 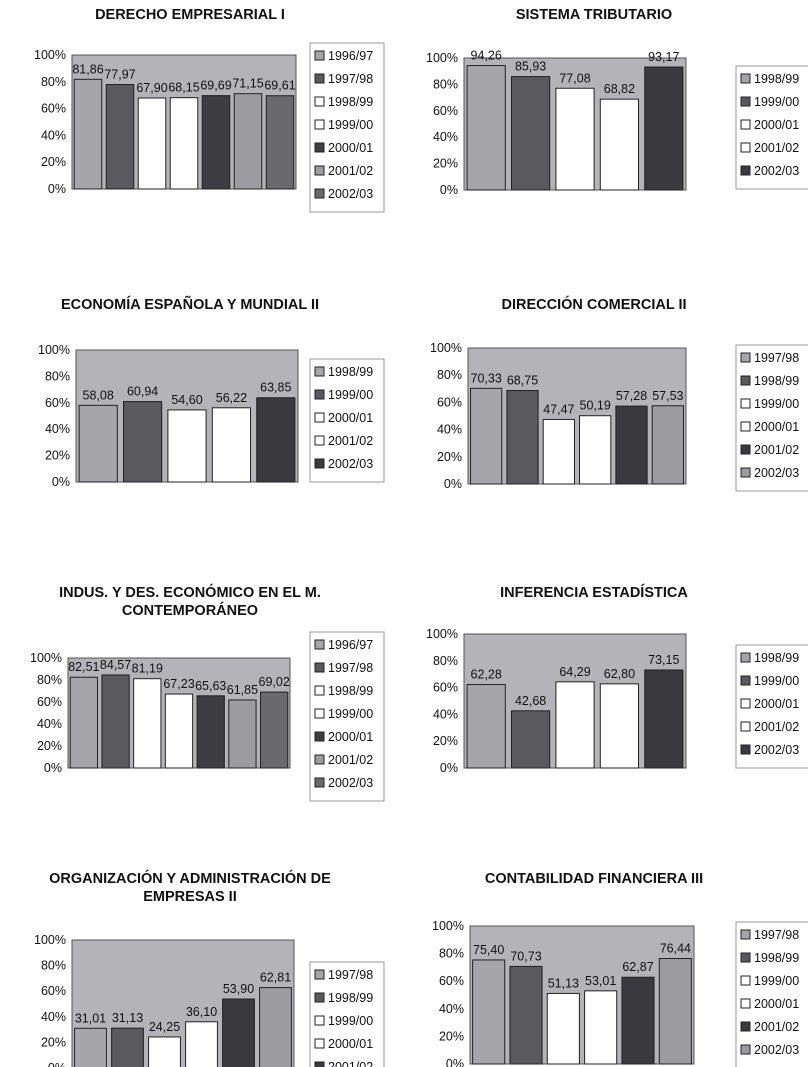 What do you see at coordinates (530, 67) in the screenshot?
I see `data-label: 85,93` at bounding box center [530, 67].